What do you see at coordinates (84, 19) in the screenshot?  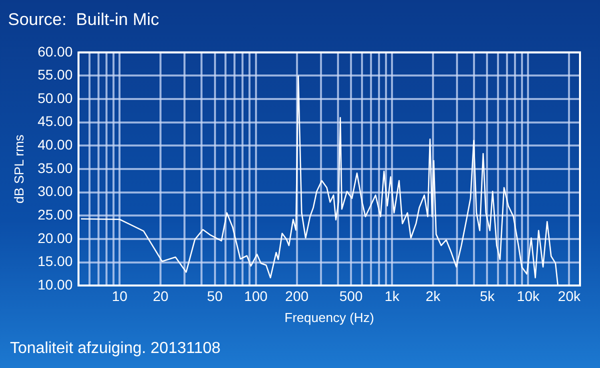 I see `chart-title: Source: Built-in Mic` at bounding box center [84, 19].